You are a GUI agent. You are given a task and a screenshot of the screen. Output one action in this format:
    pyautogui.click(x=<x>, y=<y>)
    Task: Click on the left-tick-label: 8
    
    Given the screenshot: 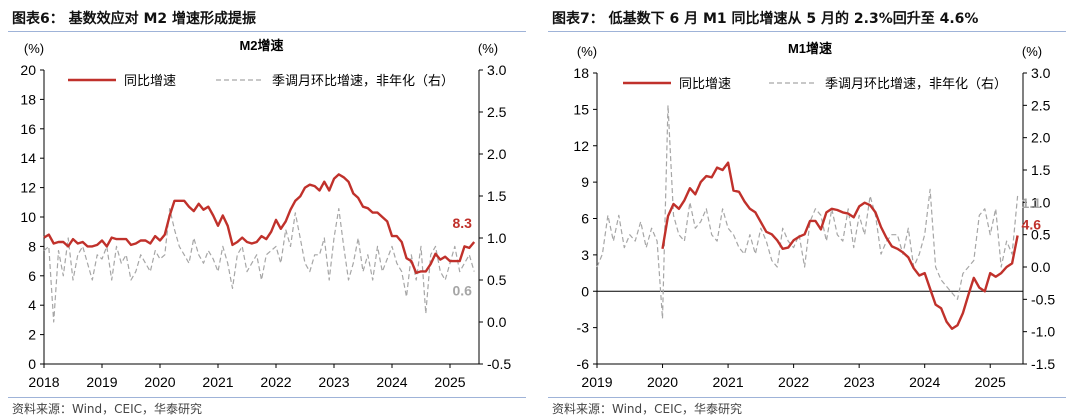 What is the action you would take?
    pyautogui.click(x=32, y=246)
    